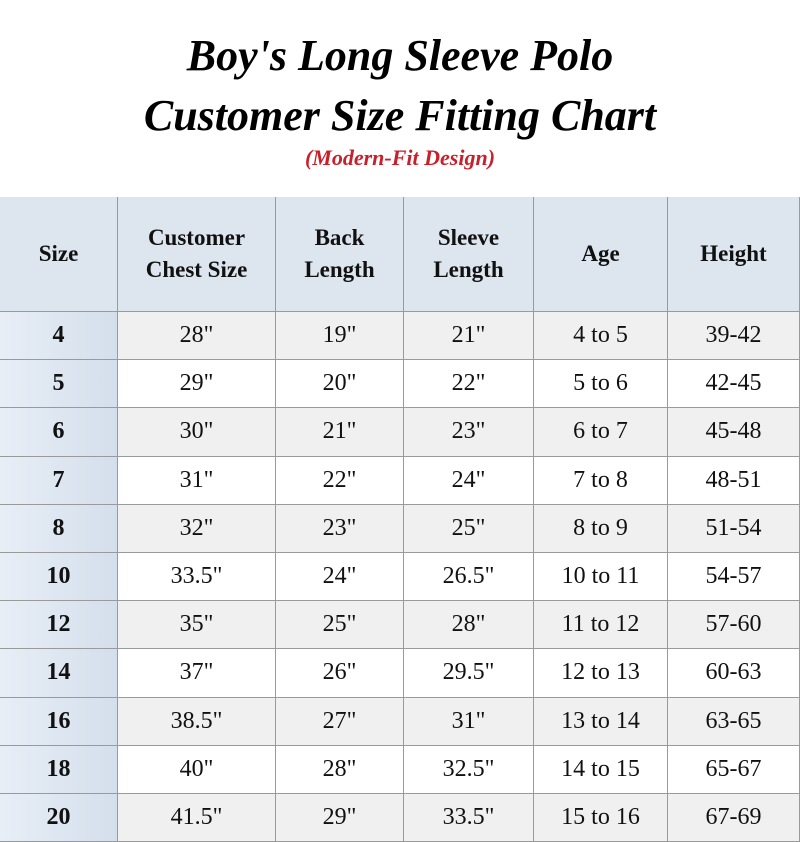 This screenshot has width=800, height=842. What do you see at coordinates (601, 625) in the screenshot?
I see `data-cell: 11 to 12` at bounding box center [601, 625].